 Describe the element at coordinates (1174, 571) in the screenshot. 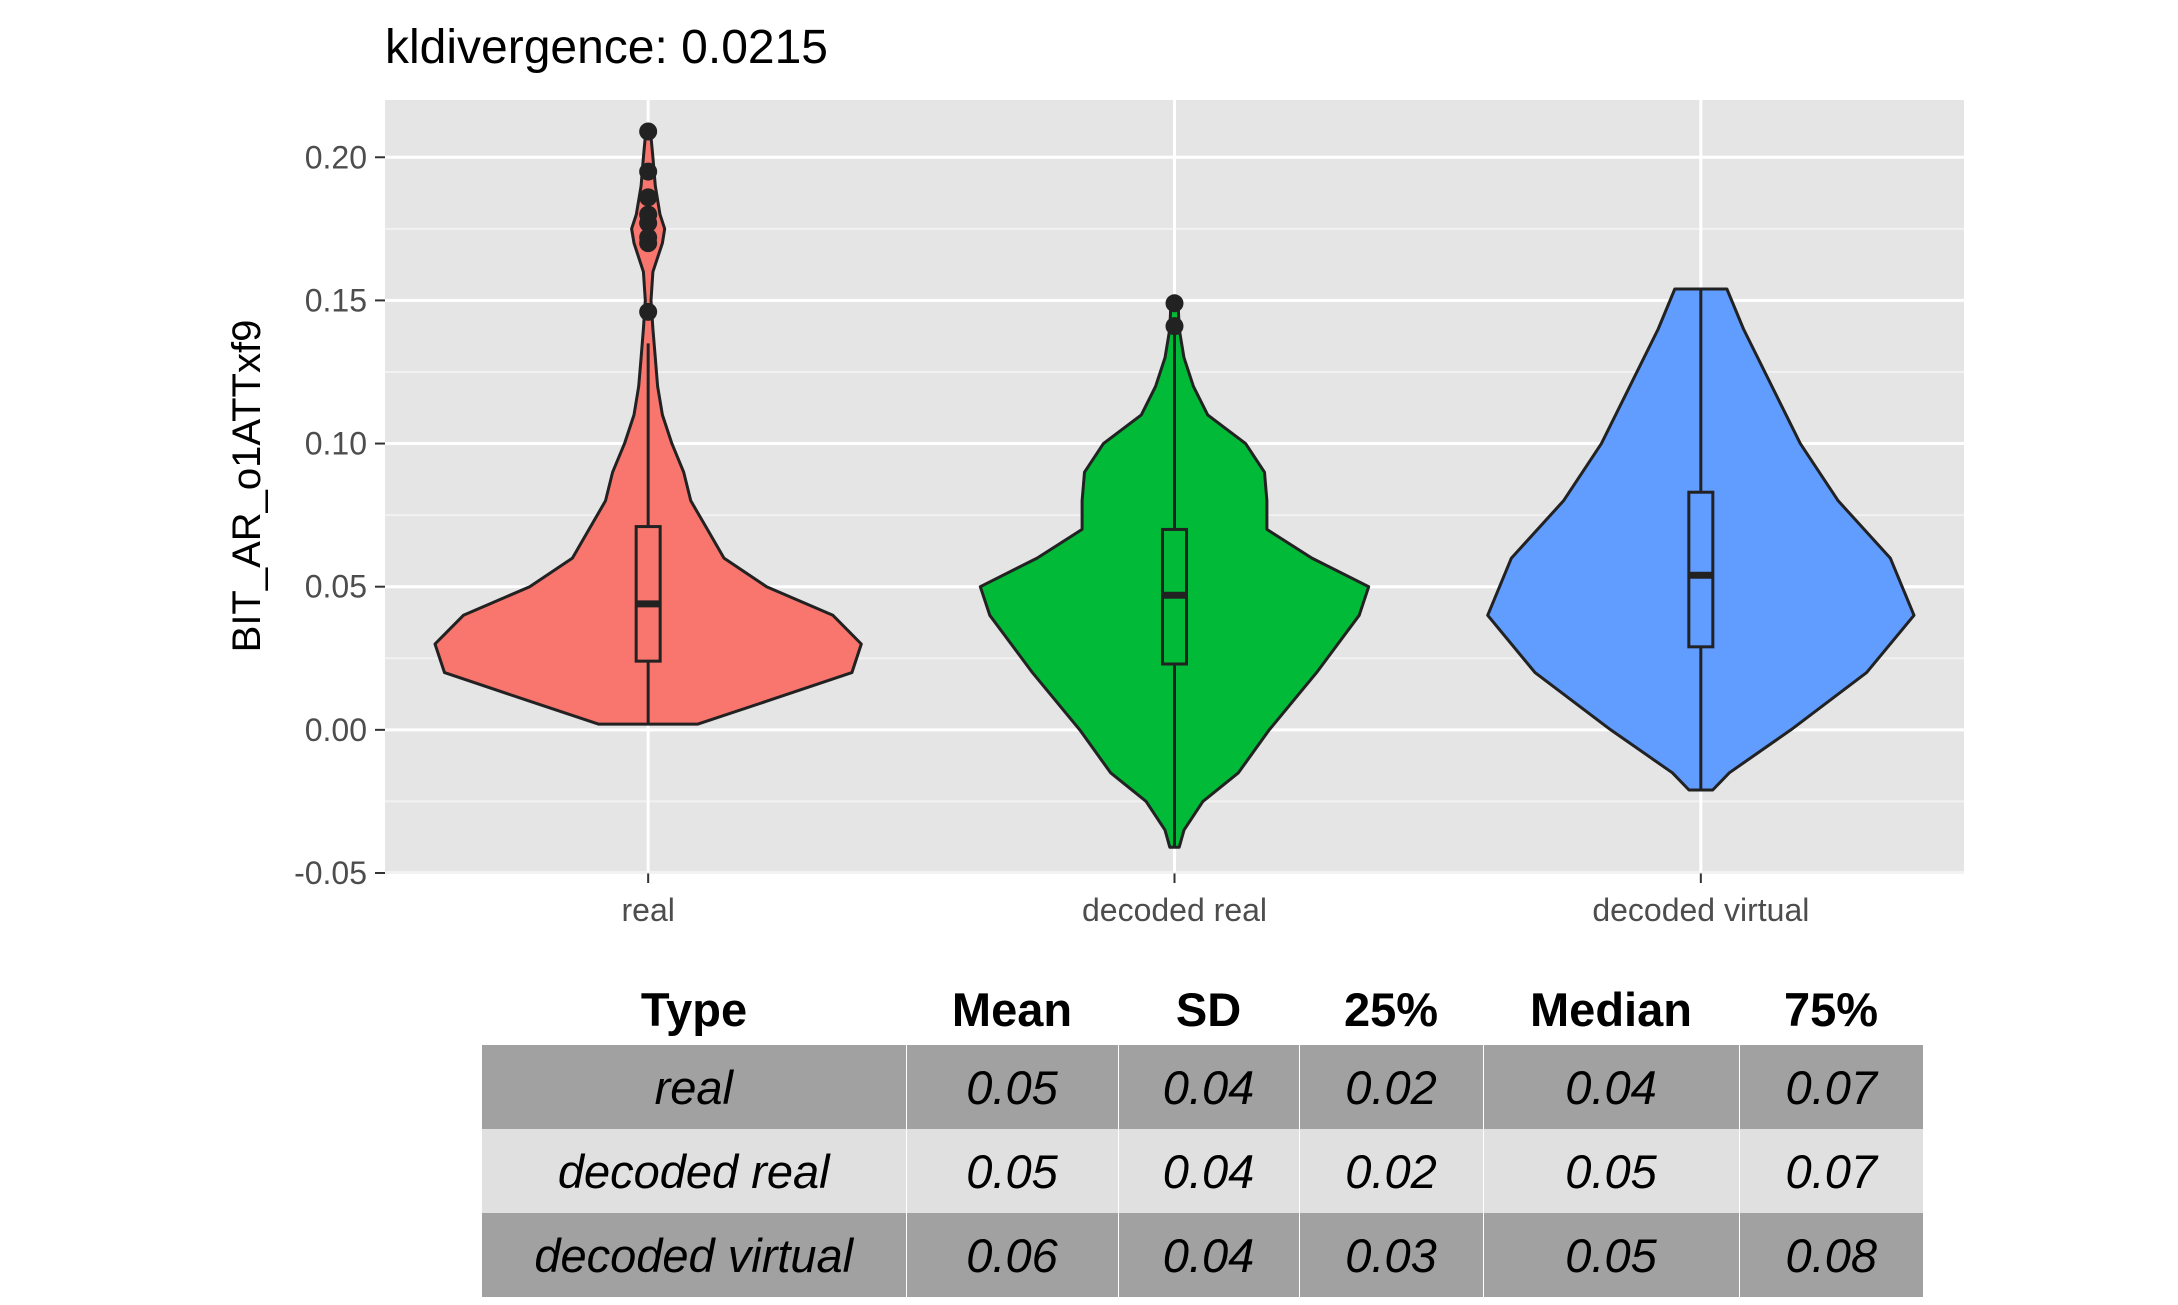

I see `violin-decoded-real` at that location.